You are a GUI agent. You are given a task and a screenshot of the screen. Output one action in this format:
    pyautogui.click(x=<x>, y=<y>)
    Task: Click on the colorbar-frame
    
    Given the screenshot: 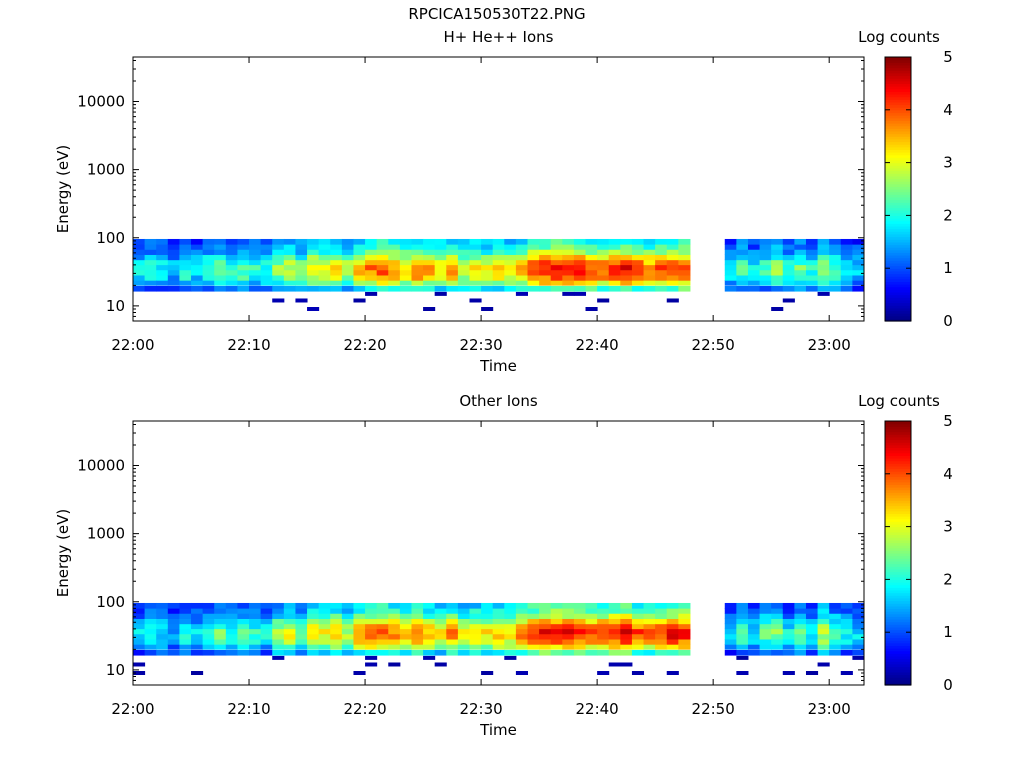 What is the action you would take?
    pyautogui.click(x=898, y=189)
    